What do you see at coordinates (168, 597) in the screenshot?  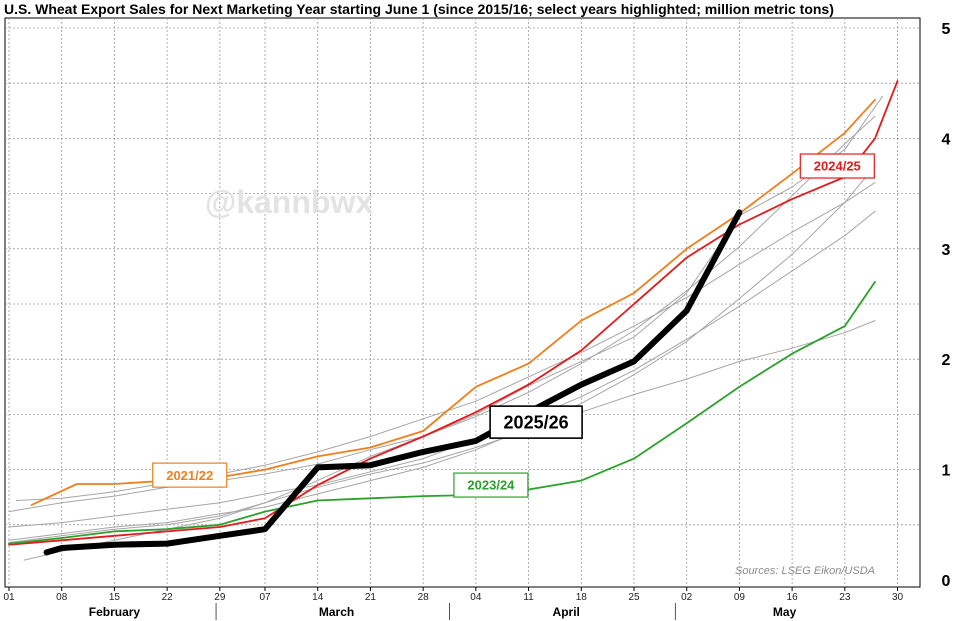 I see `x-tick-label: 22` at bounding box center [168, 597].